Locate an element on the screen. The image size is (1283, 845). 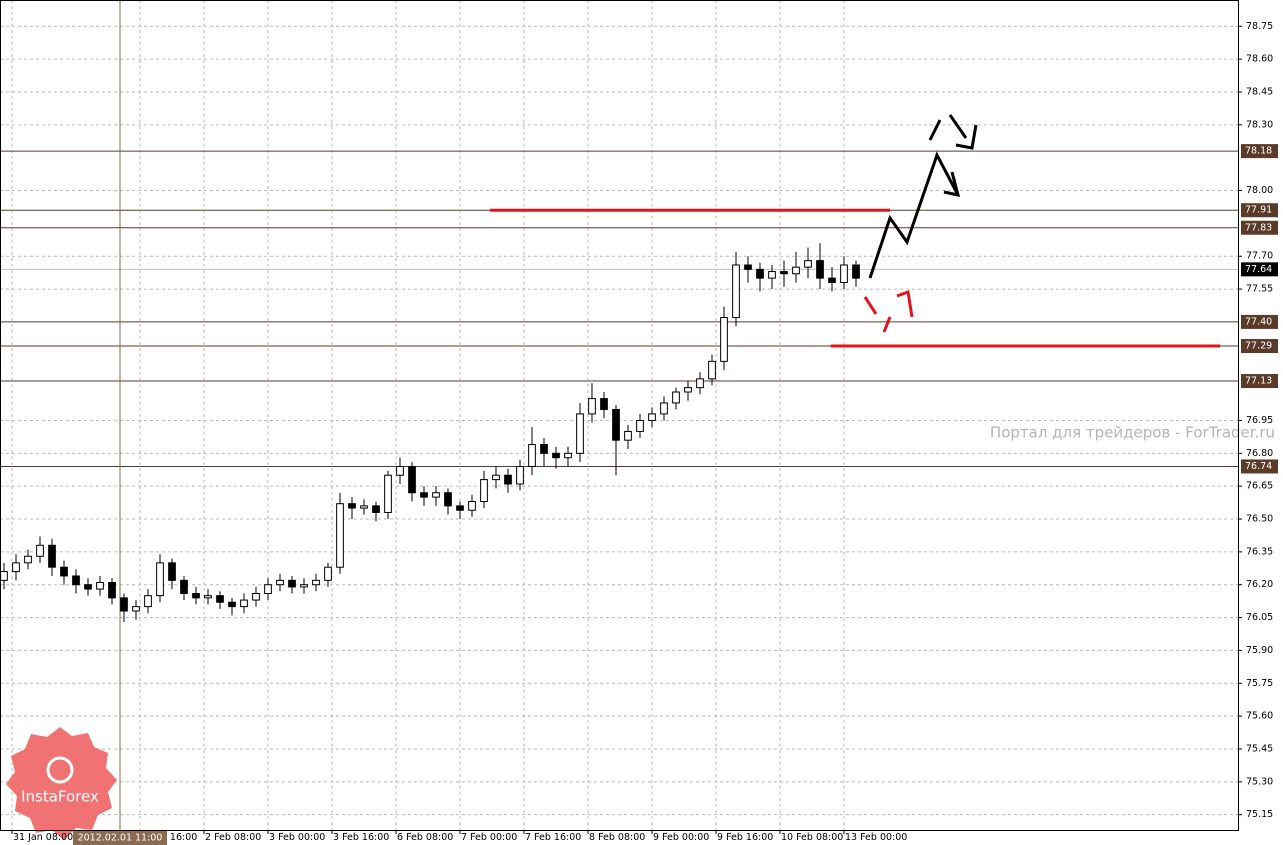
x-tick-label: 3 Feb 00:00 is located at coordinates (297, 837).